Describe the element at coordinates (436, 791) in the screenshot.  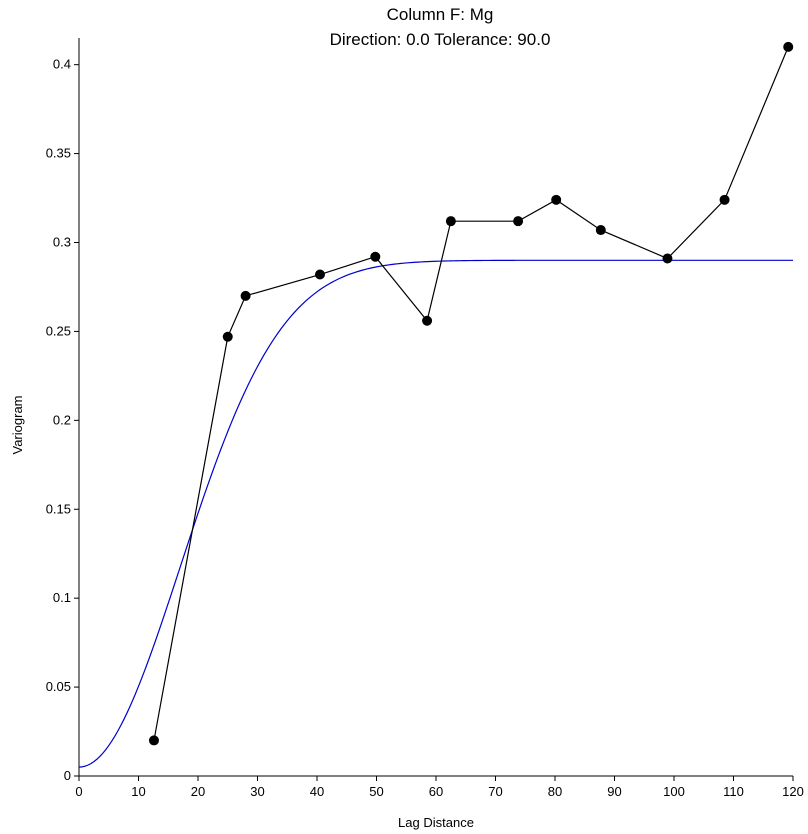
I see `x-tick-label: 60` at that location.